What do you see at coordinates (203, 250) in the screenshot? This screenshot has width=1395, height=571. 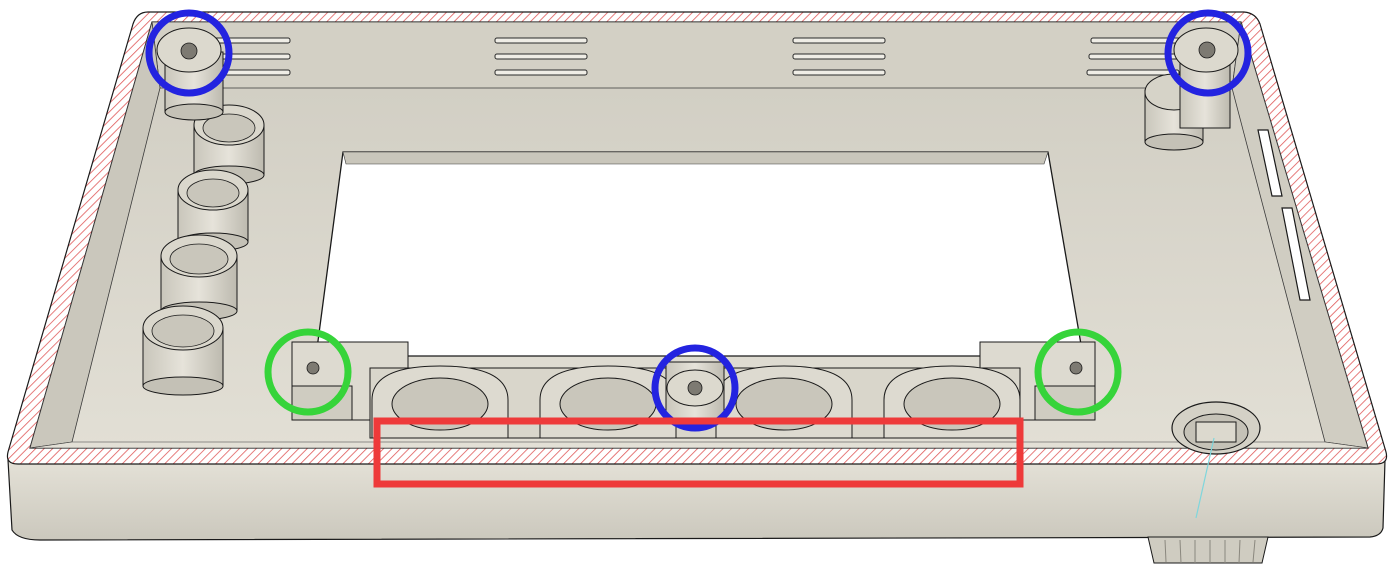 I see `left-cylinder-bosses` at bounding box center [203, 250].